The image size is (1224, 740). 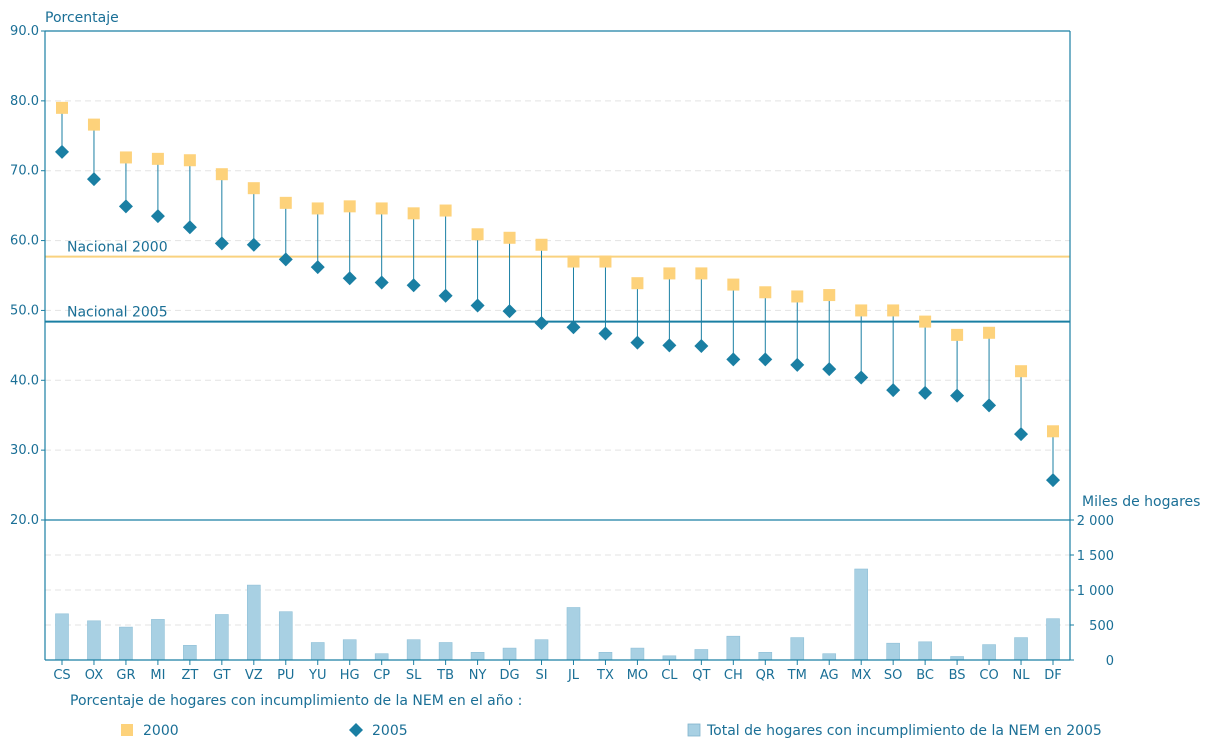 I want to click on category-label-pu: PU, so click(x=285, y=675).